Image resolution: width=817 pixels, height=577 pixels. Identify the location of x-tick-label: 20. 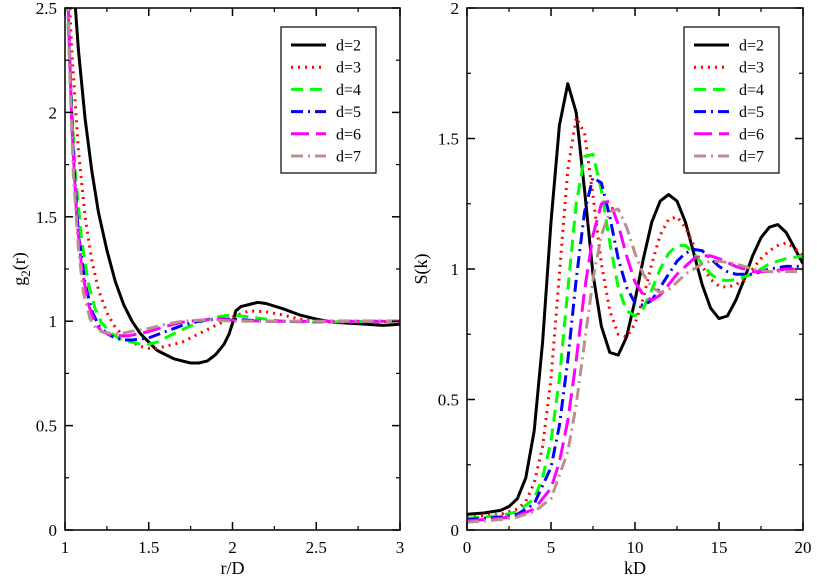
(803, 547).